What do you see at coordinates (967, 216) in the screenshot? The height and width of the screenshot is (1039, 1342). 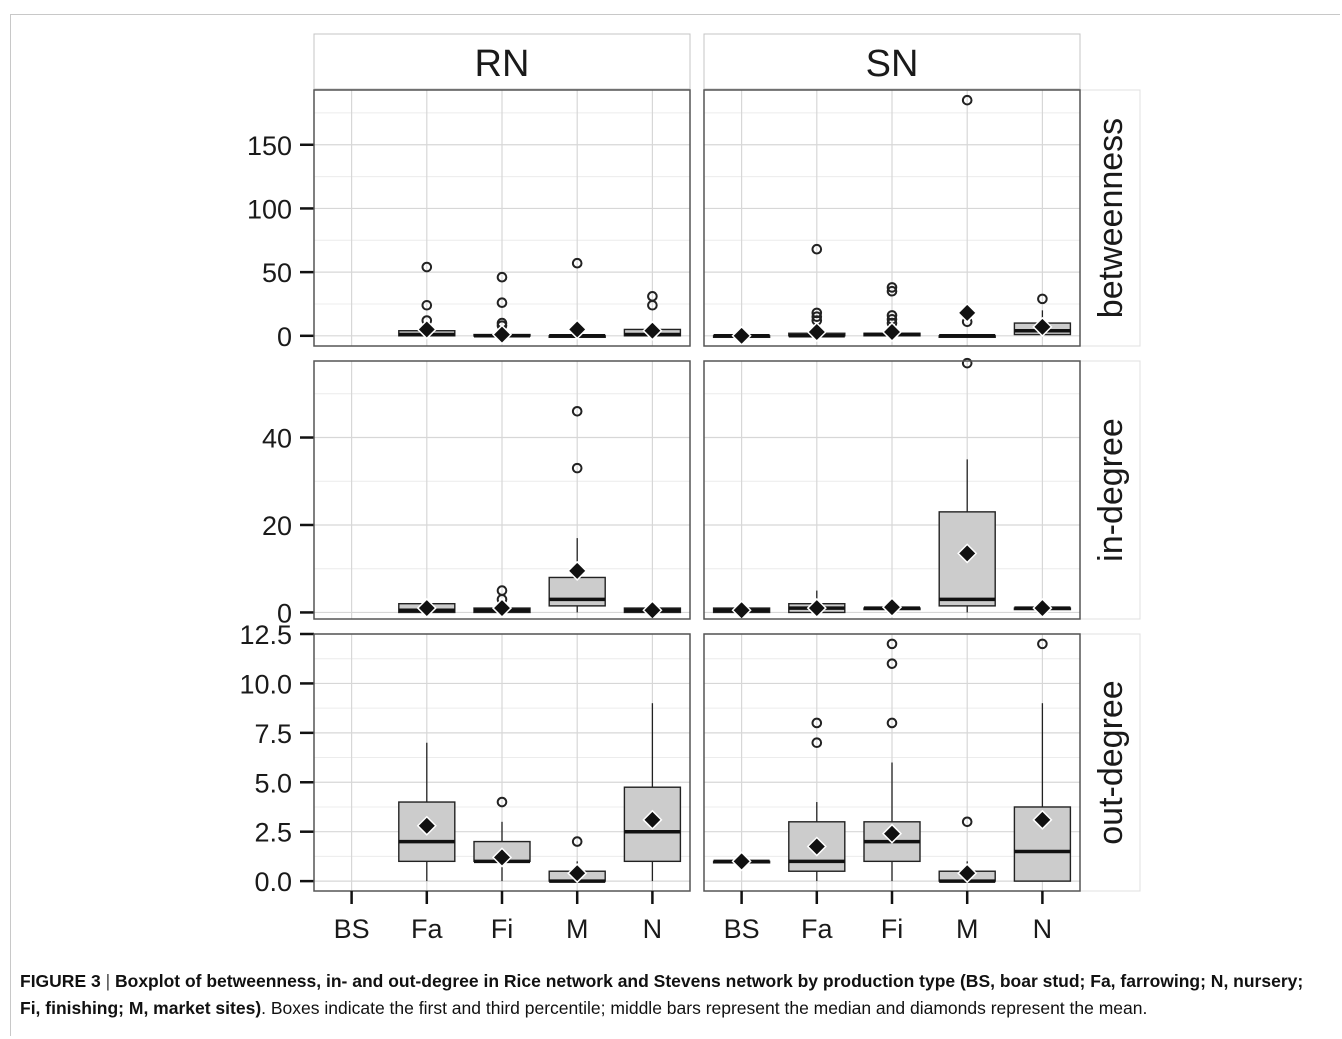 I see `box-sn-betweenness-m` at bounding box center [967, 216].